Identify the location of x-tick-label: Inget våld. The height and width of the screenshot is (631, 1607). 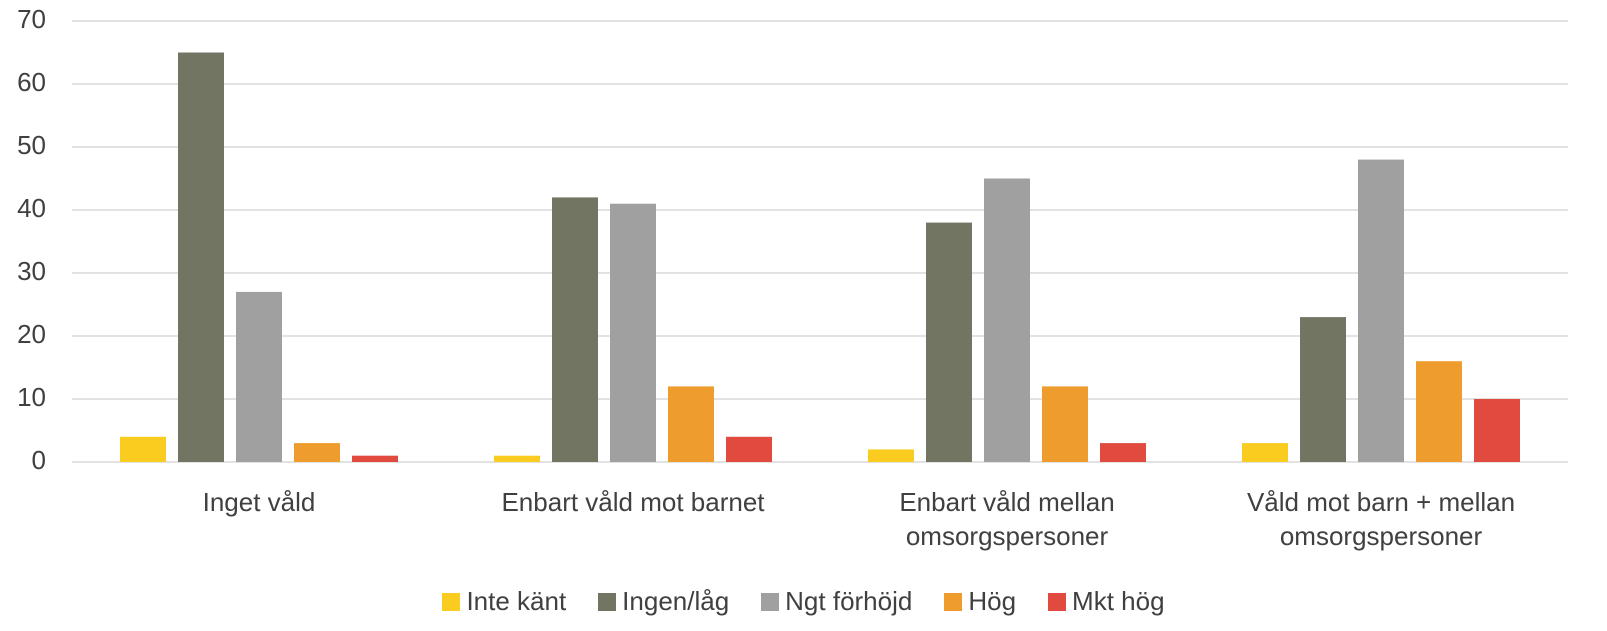
(259, 502).